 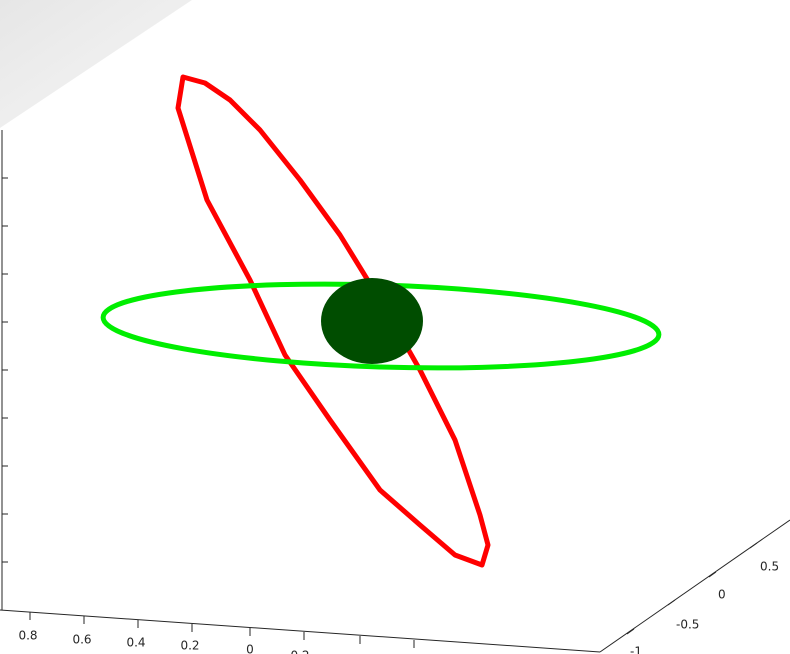 What do you see at coordinates (96, 64) in the screenshot?
I see `back-wall` at bounding box center [96, 64].